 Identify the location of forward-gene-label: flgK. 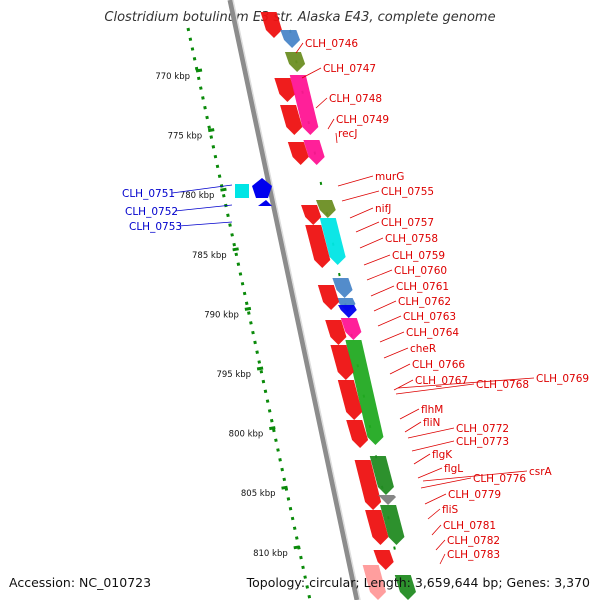
(442, 455).